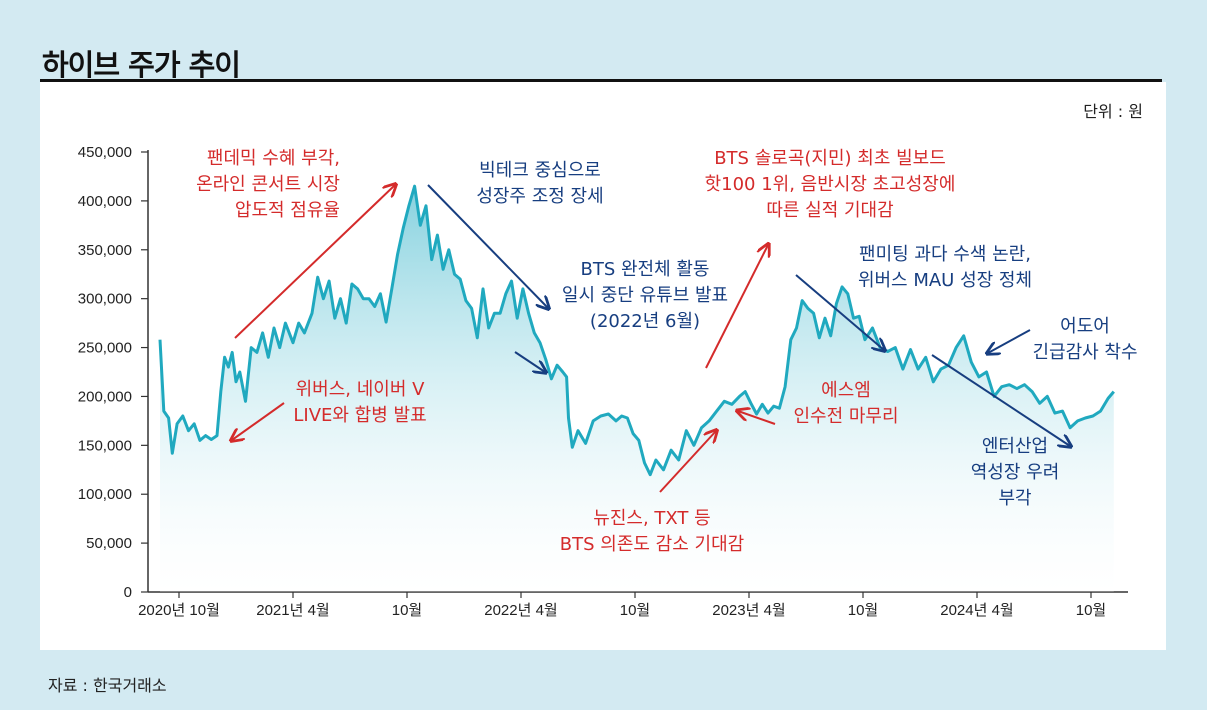 This screenshot has height=710, width=1207. What do you see at coordinates (1085, 326) in the screenshot?
I see `annotation-line: 어도어` at bounding box center [1085, 326].